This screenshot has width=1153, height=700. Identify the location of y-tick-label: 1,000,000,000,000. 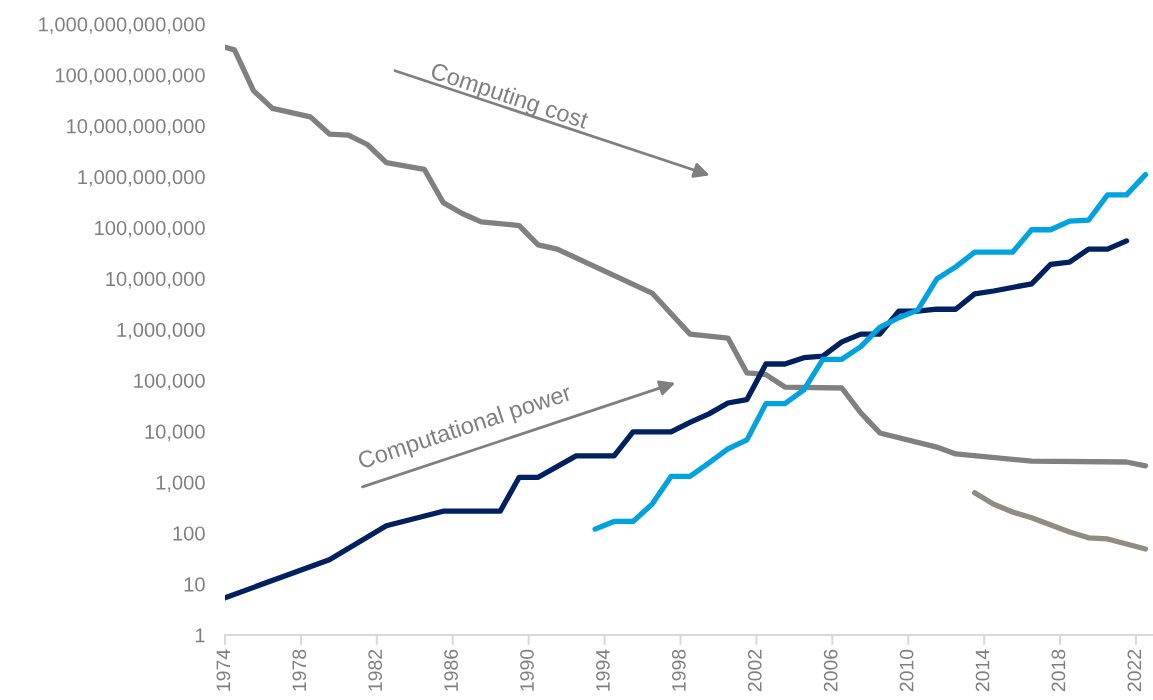
(122, 25).